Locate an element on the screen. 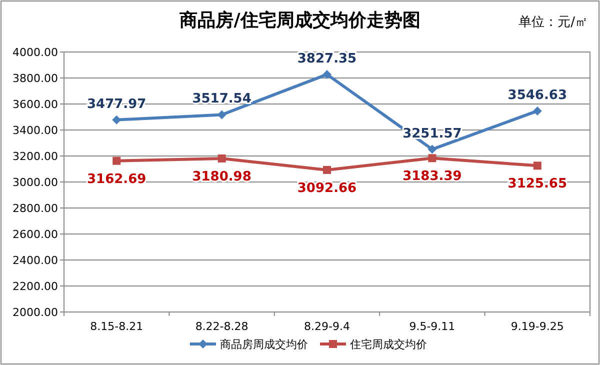 This screenshot has height=365, width=600. data-label: 3162.69 is located at coordinates (116, 179).